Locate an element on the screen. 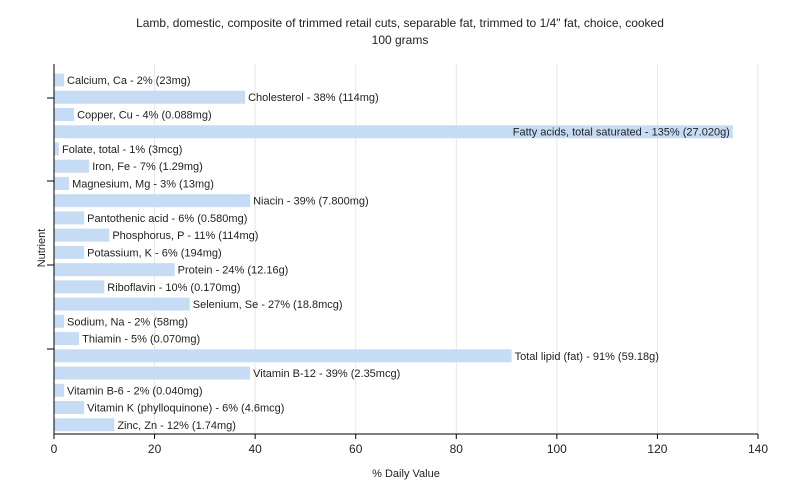 The width and height of the screenshot is (800, 500). bar-label: Cholesterol - 38% (114mg) is located at coordinates (313, 98).